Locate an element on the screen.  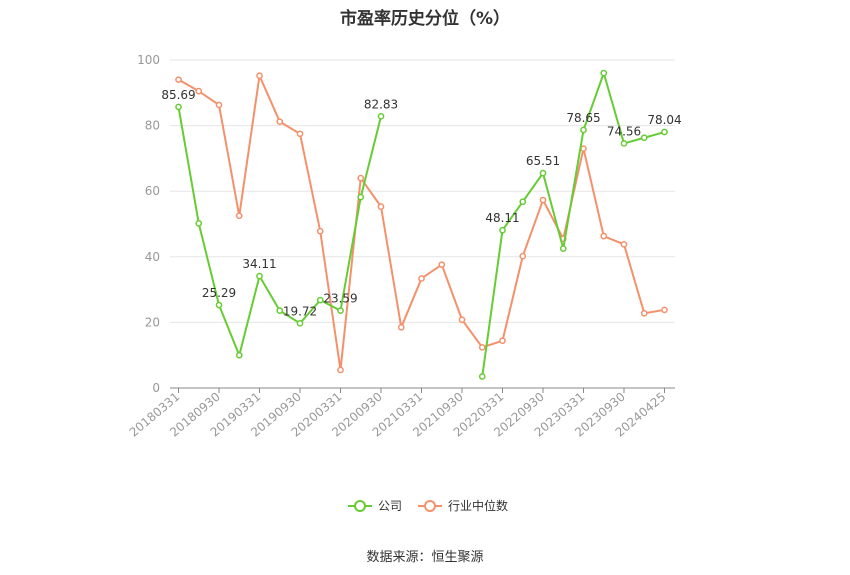
data-label: 85.69 is located at coordinates (178, 95).